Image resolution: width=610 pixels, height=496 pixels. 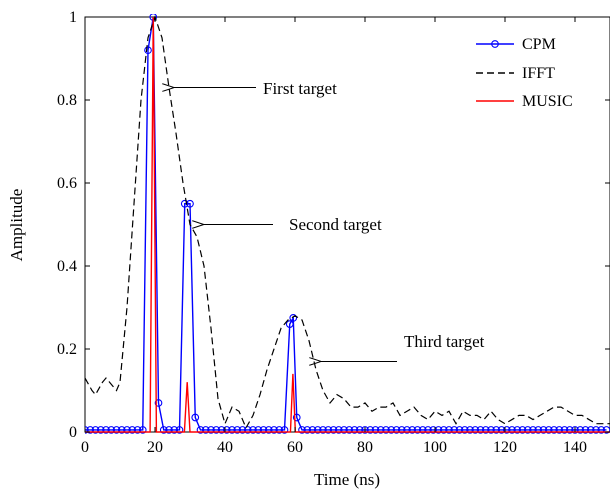 I want to click on annotation-label: Third target, so click(x=444, y=341).